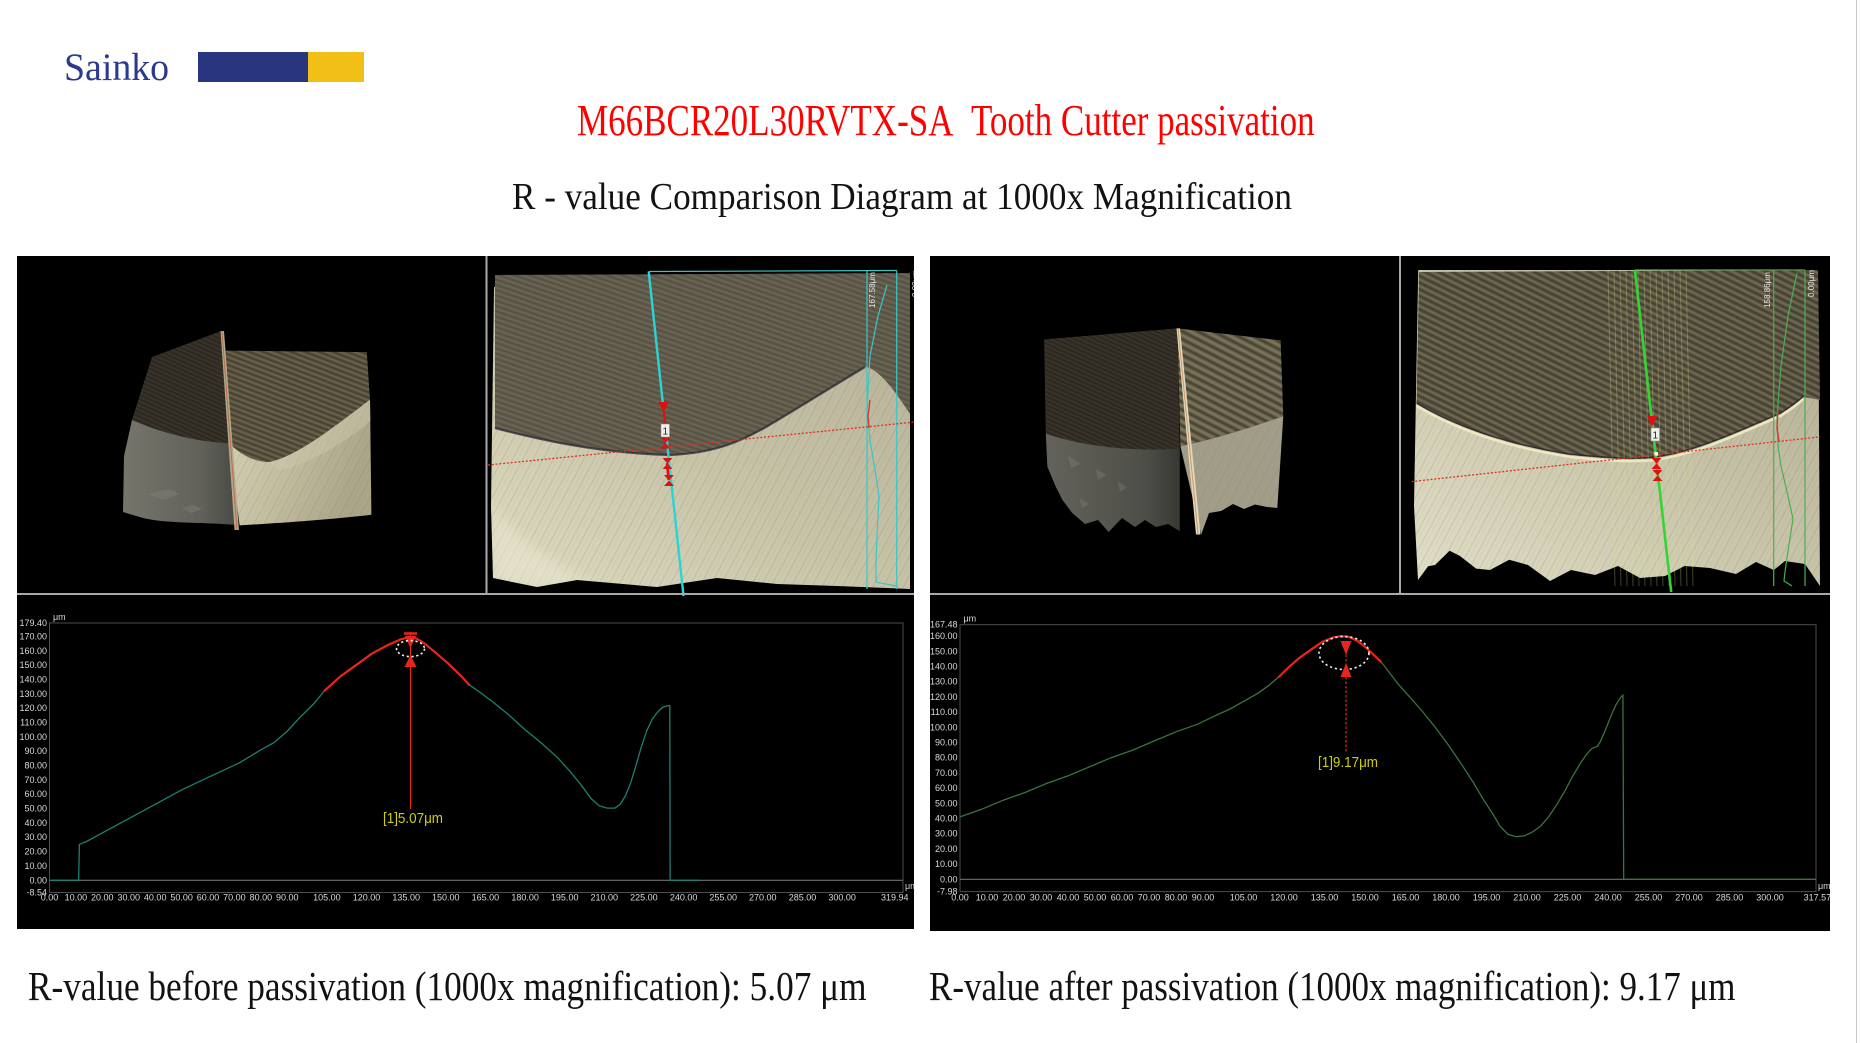  Describe the element at coordinates (33, 623) in the screenshot. I see `svg-text: 179.40` at that location.